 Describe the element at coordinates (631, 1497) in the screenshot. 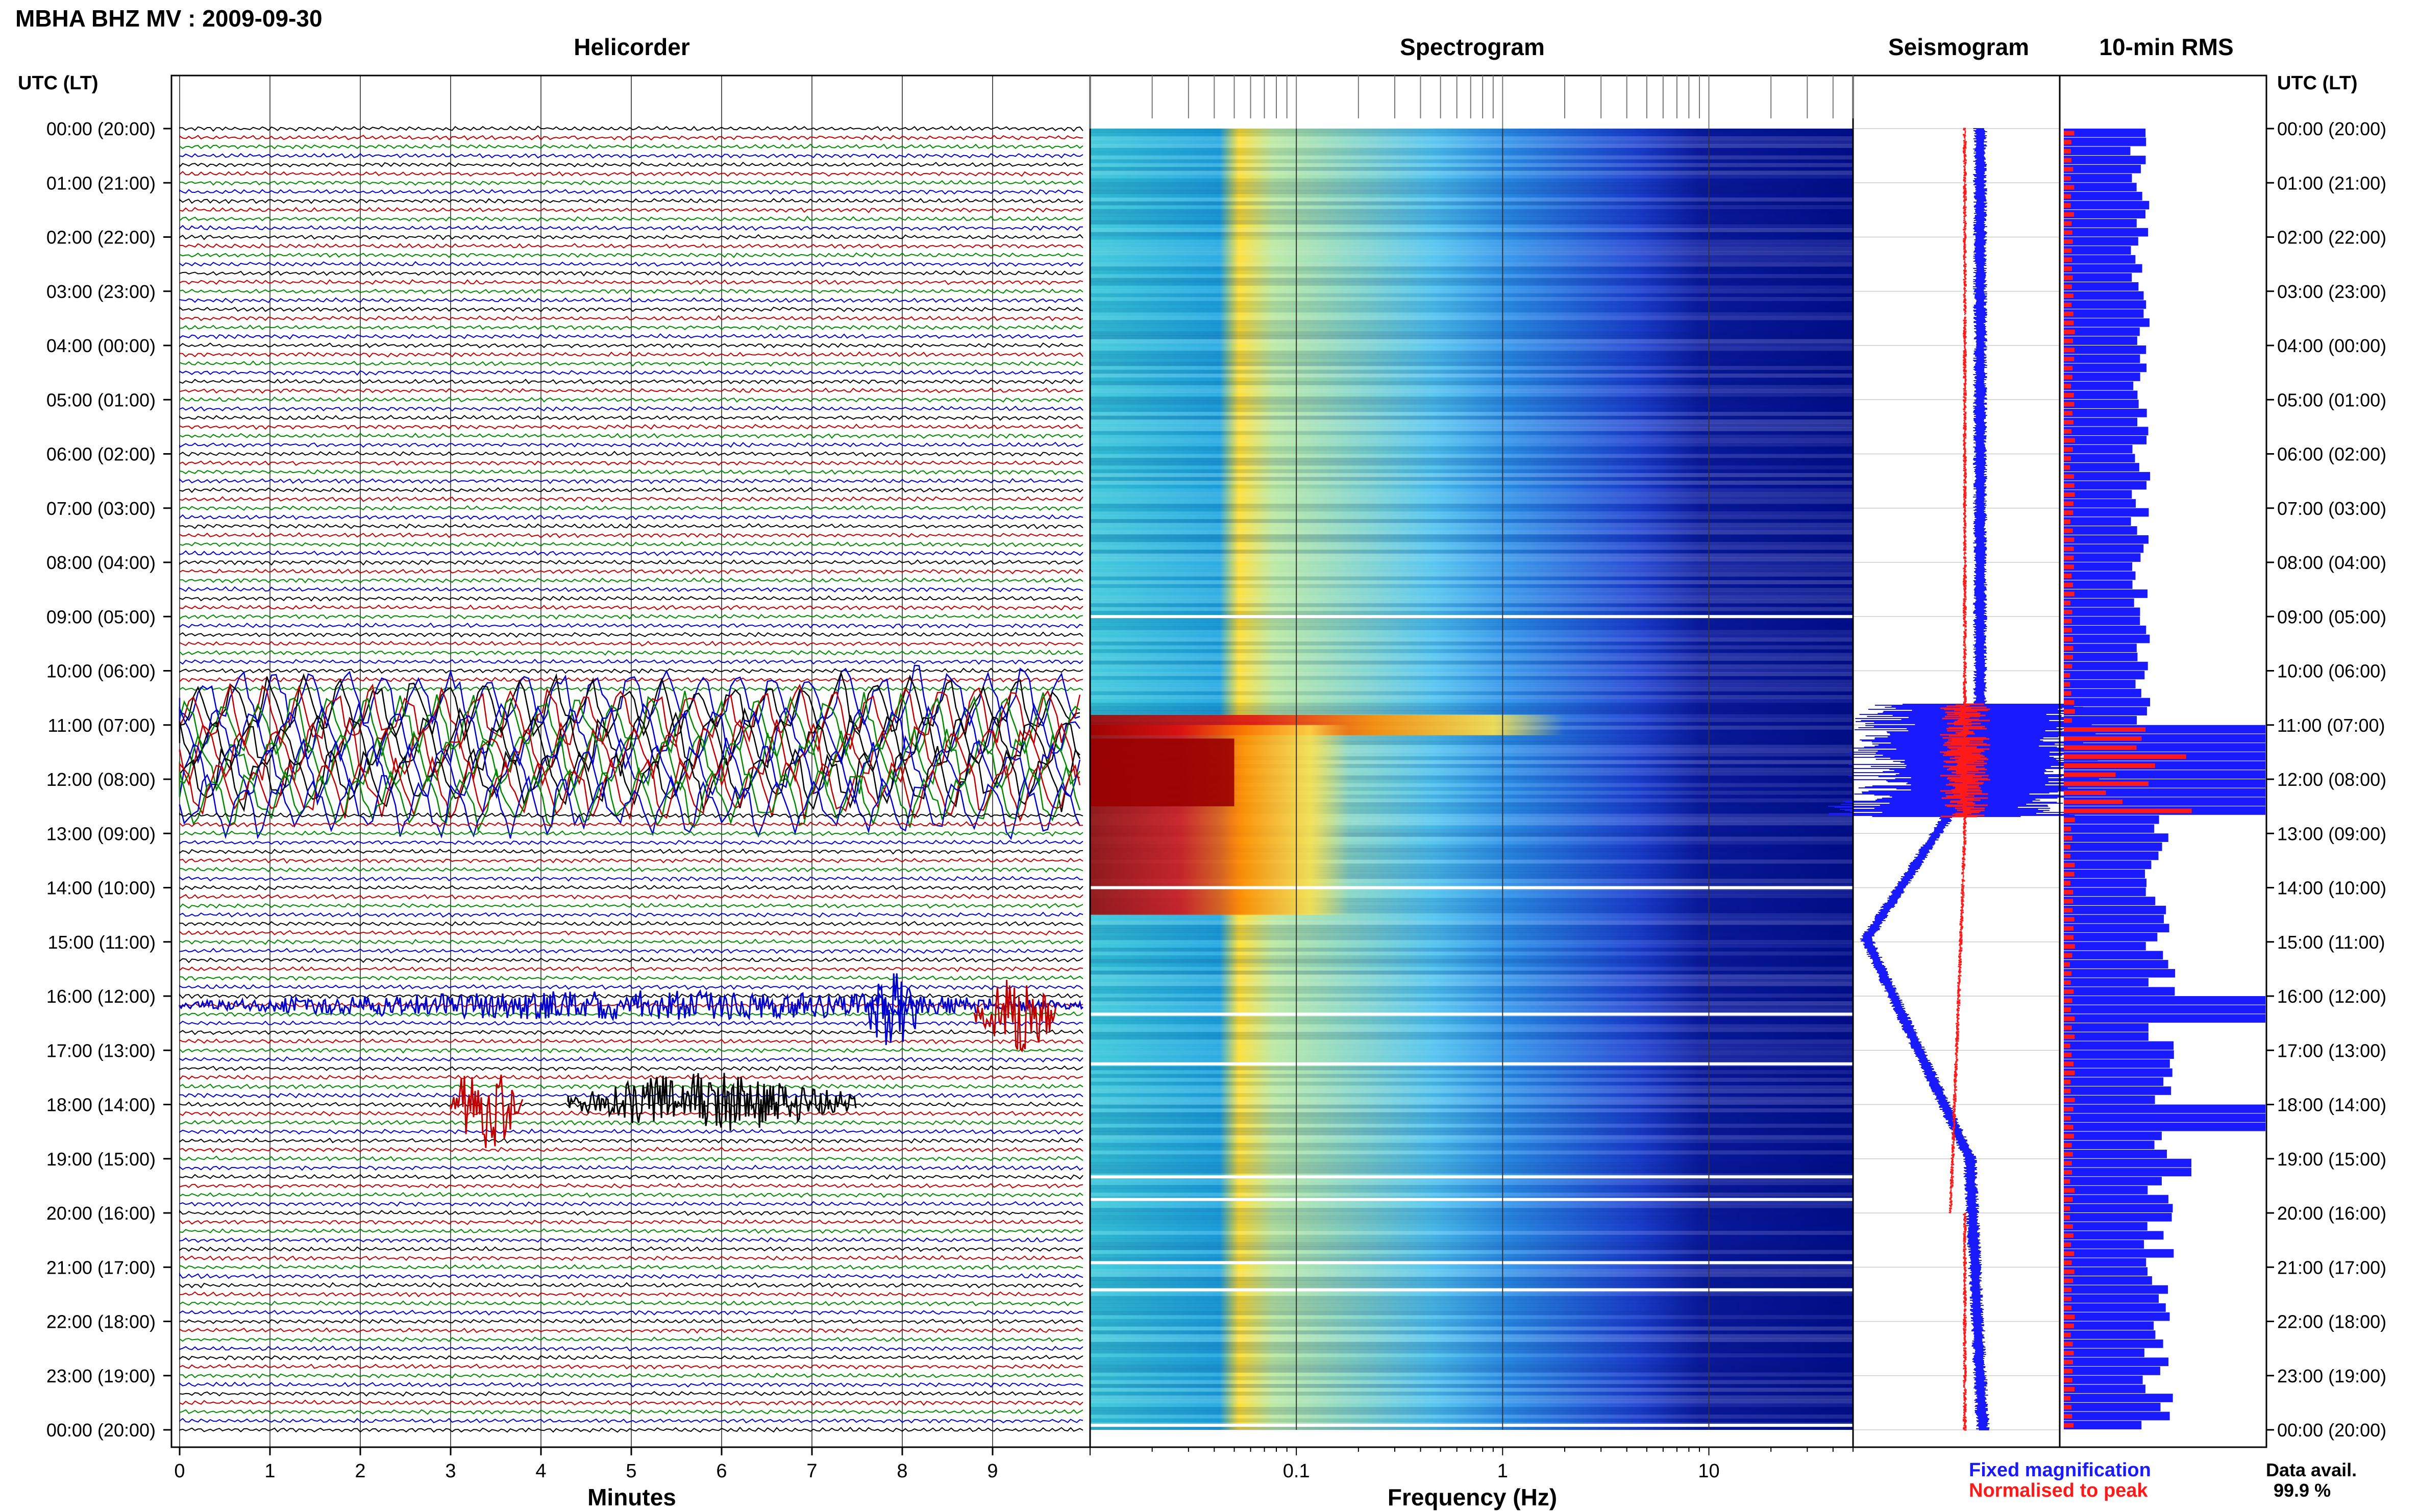

I see `minutes-axis-label: Minutes` at that location.